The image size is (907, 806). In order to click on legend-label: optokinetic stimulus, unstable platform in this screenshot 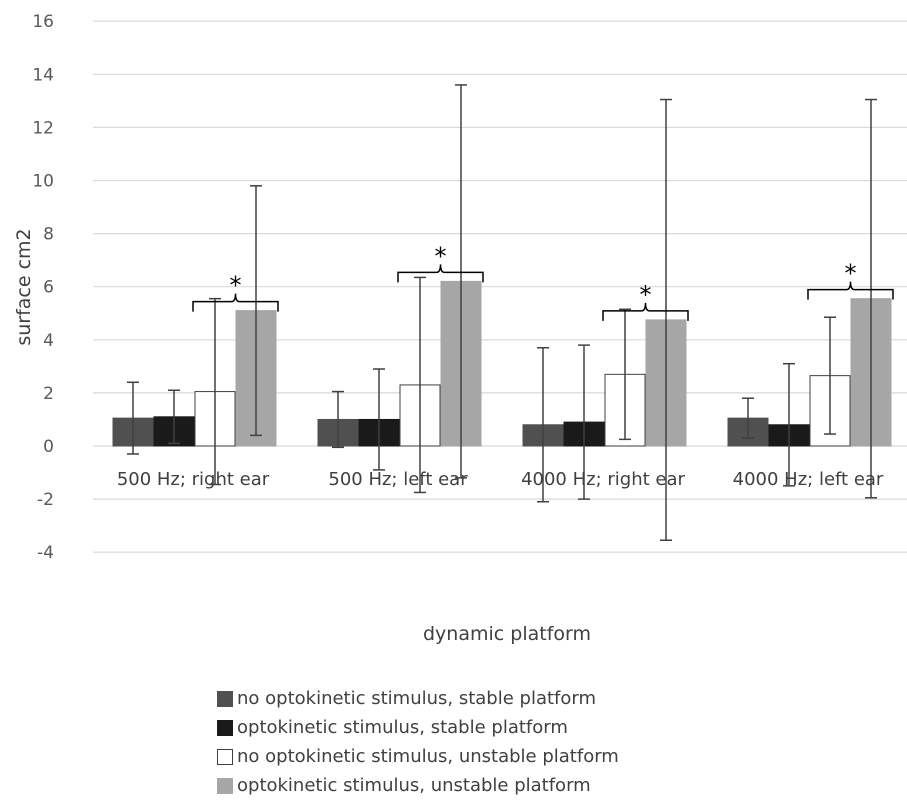, I will do `click(414, 785)`.